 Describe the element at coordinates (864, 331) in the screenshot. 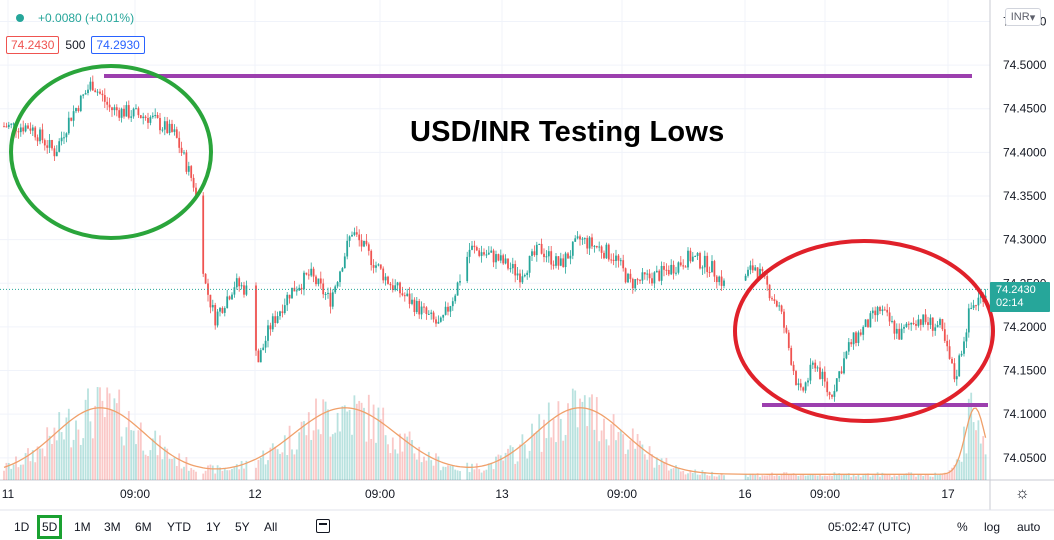

I see `red-highlight-circle` at that location.